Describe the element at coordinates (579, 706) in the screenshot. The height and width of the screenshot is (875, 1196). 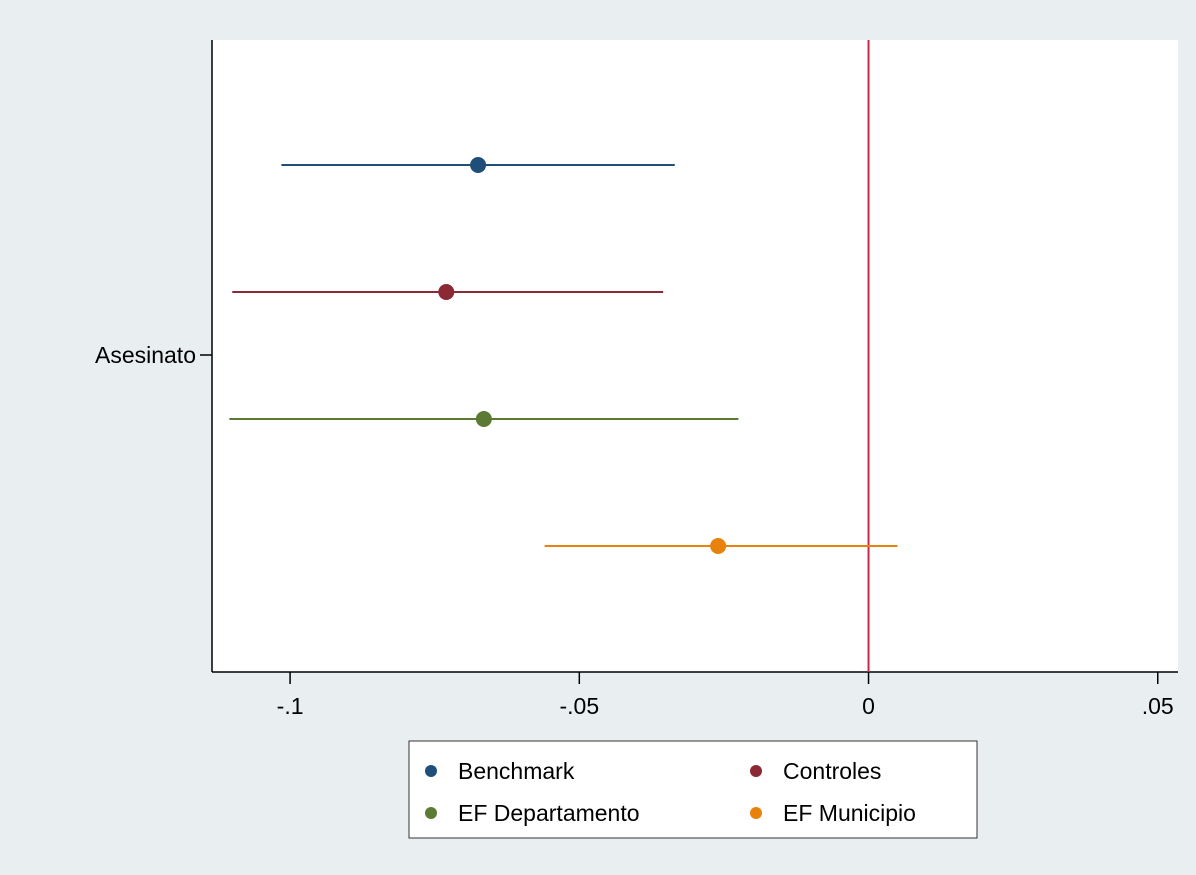
I see `x-tick-label: -.05` at that location.